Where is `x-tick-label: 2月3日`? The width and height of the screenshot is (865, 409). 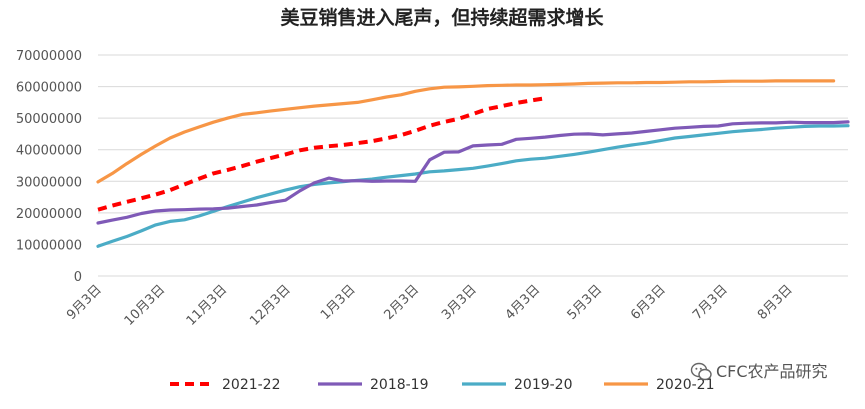 x-tick-label: 2月3日 is located at coordinates (401, 302).